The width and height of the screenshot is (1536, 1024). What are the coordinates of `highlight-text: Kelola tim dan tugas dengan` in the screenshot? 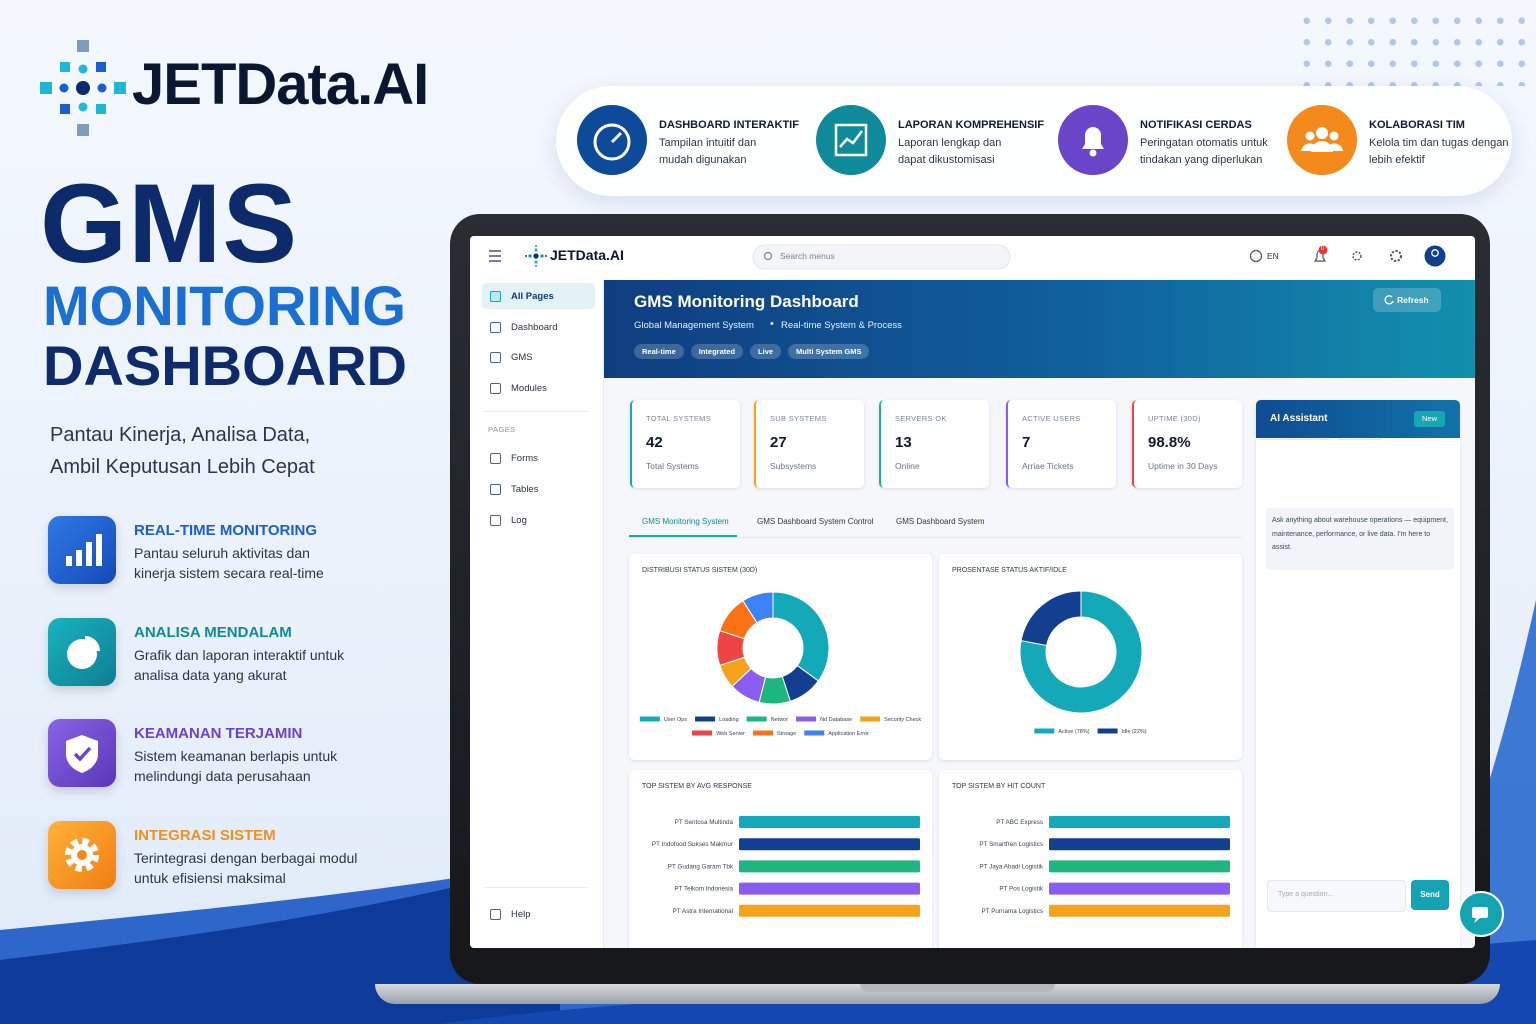 It's located at (1439, 143).